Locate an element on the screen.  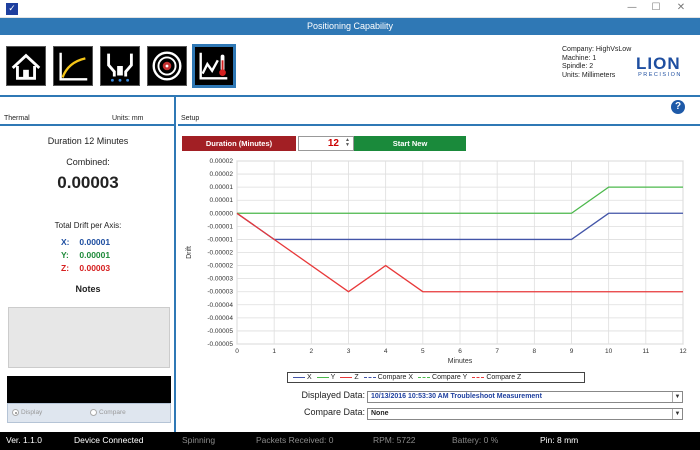
spindle-button is located at coordinates (120, 66).